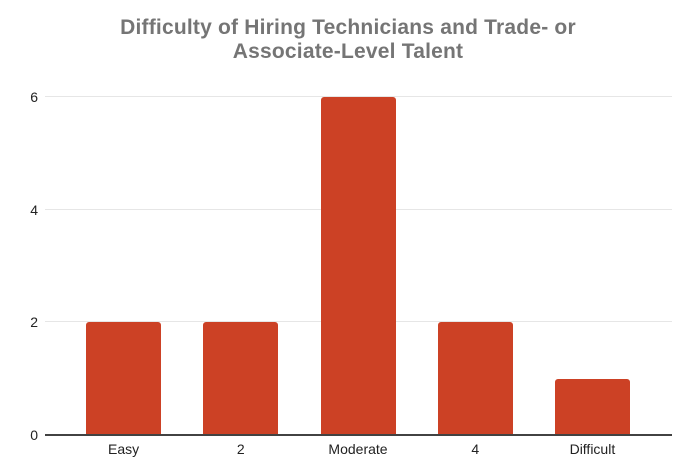  Describe the element at coordinates (34, 209) in the screenshot. I see `y-tick-label: 4` at that location.